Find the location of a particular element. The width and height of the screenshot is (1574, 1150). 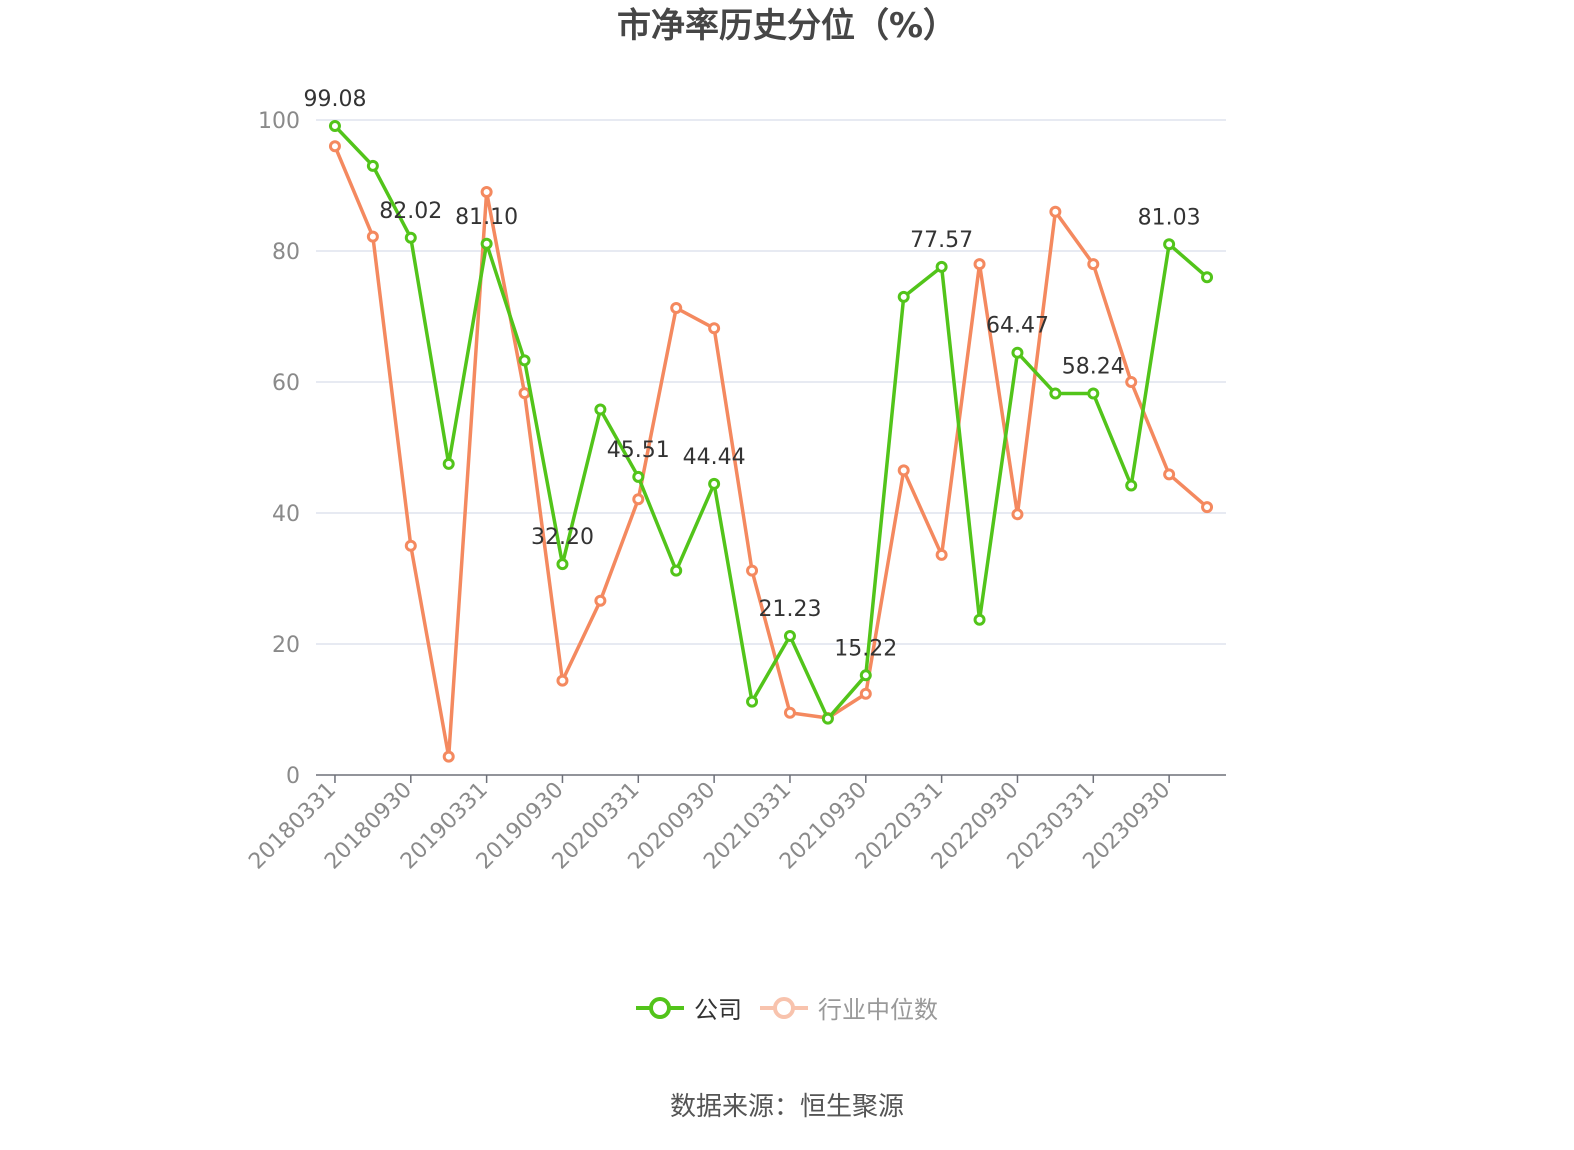

legend-label-company: 公司 is located at coordinates (718, 1010).